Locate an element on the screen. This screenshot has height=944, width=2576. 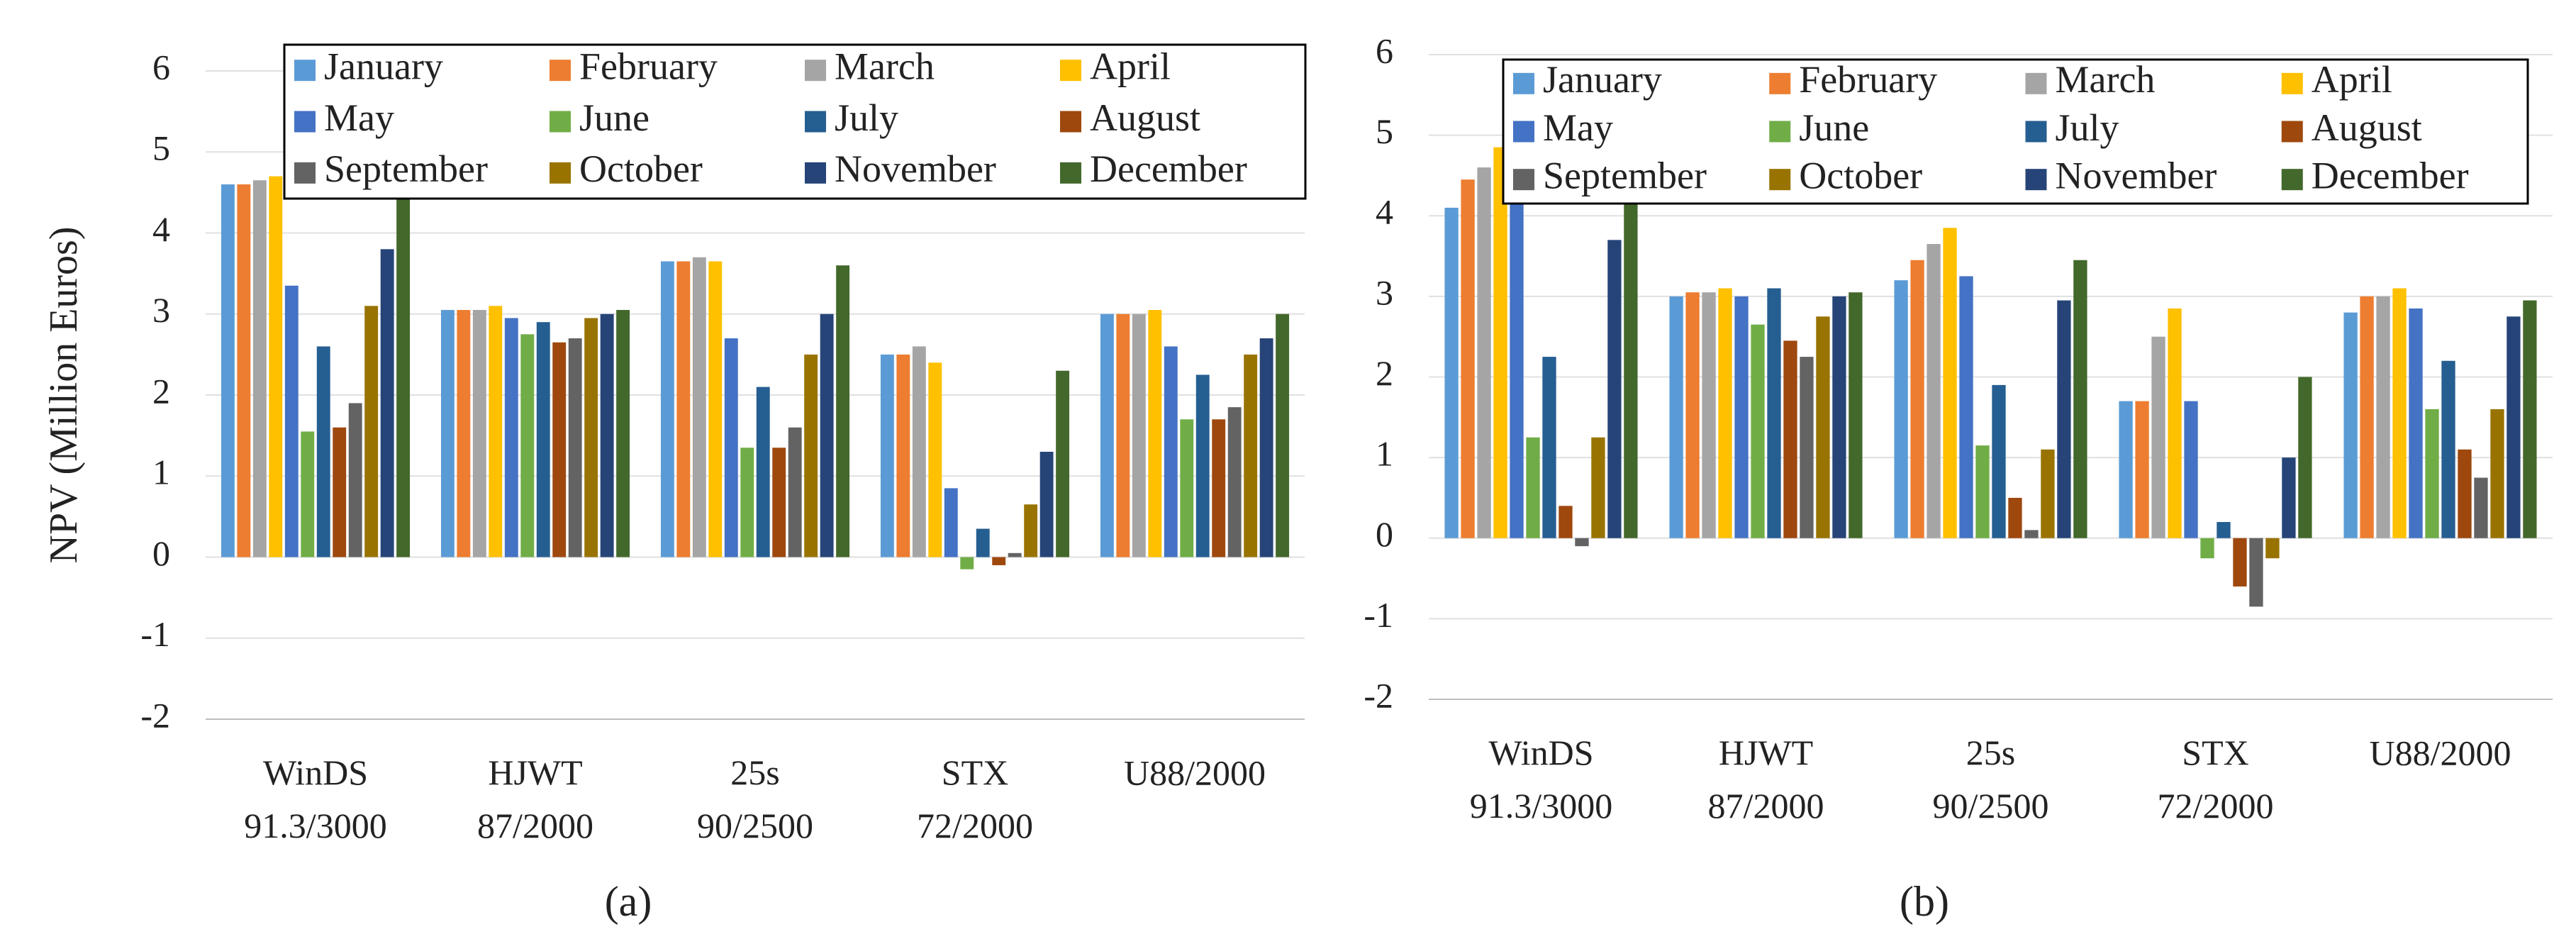
x-tick-label: WinDS 91.3/3000 is located at coordinates (1541, 779).